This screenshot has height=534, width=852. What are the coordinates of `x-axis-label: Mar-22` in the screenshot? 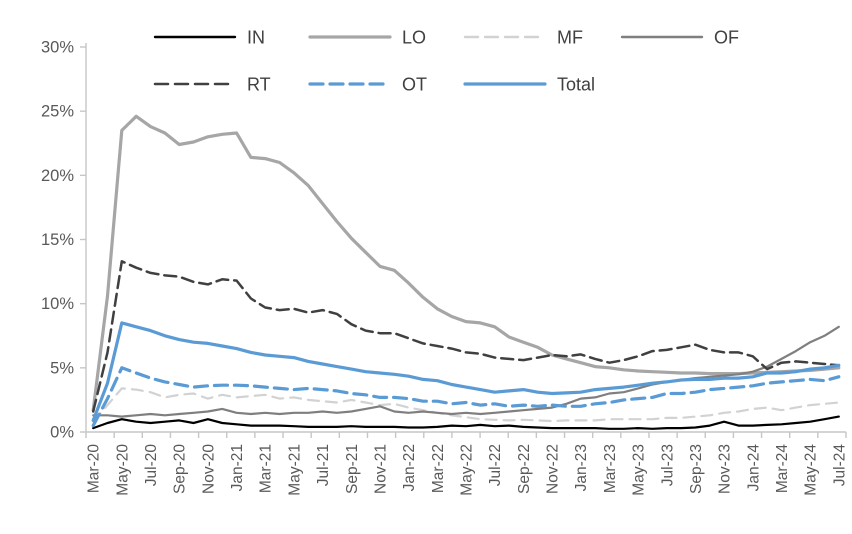 It's located at (438, 468).